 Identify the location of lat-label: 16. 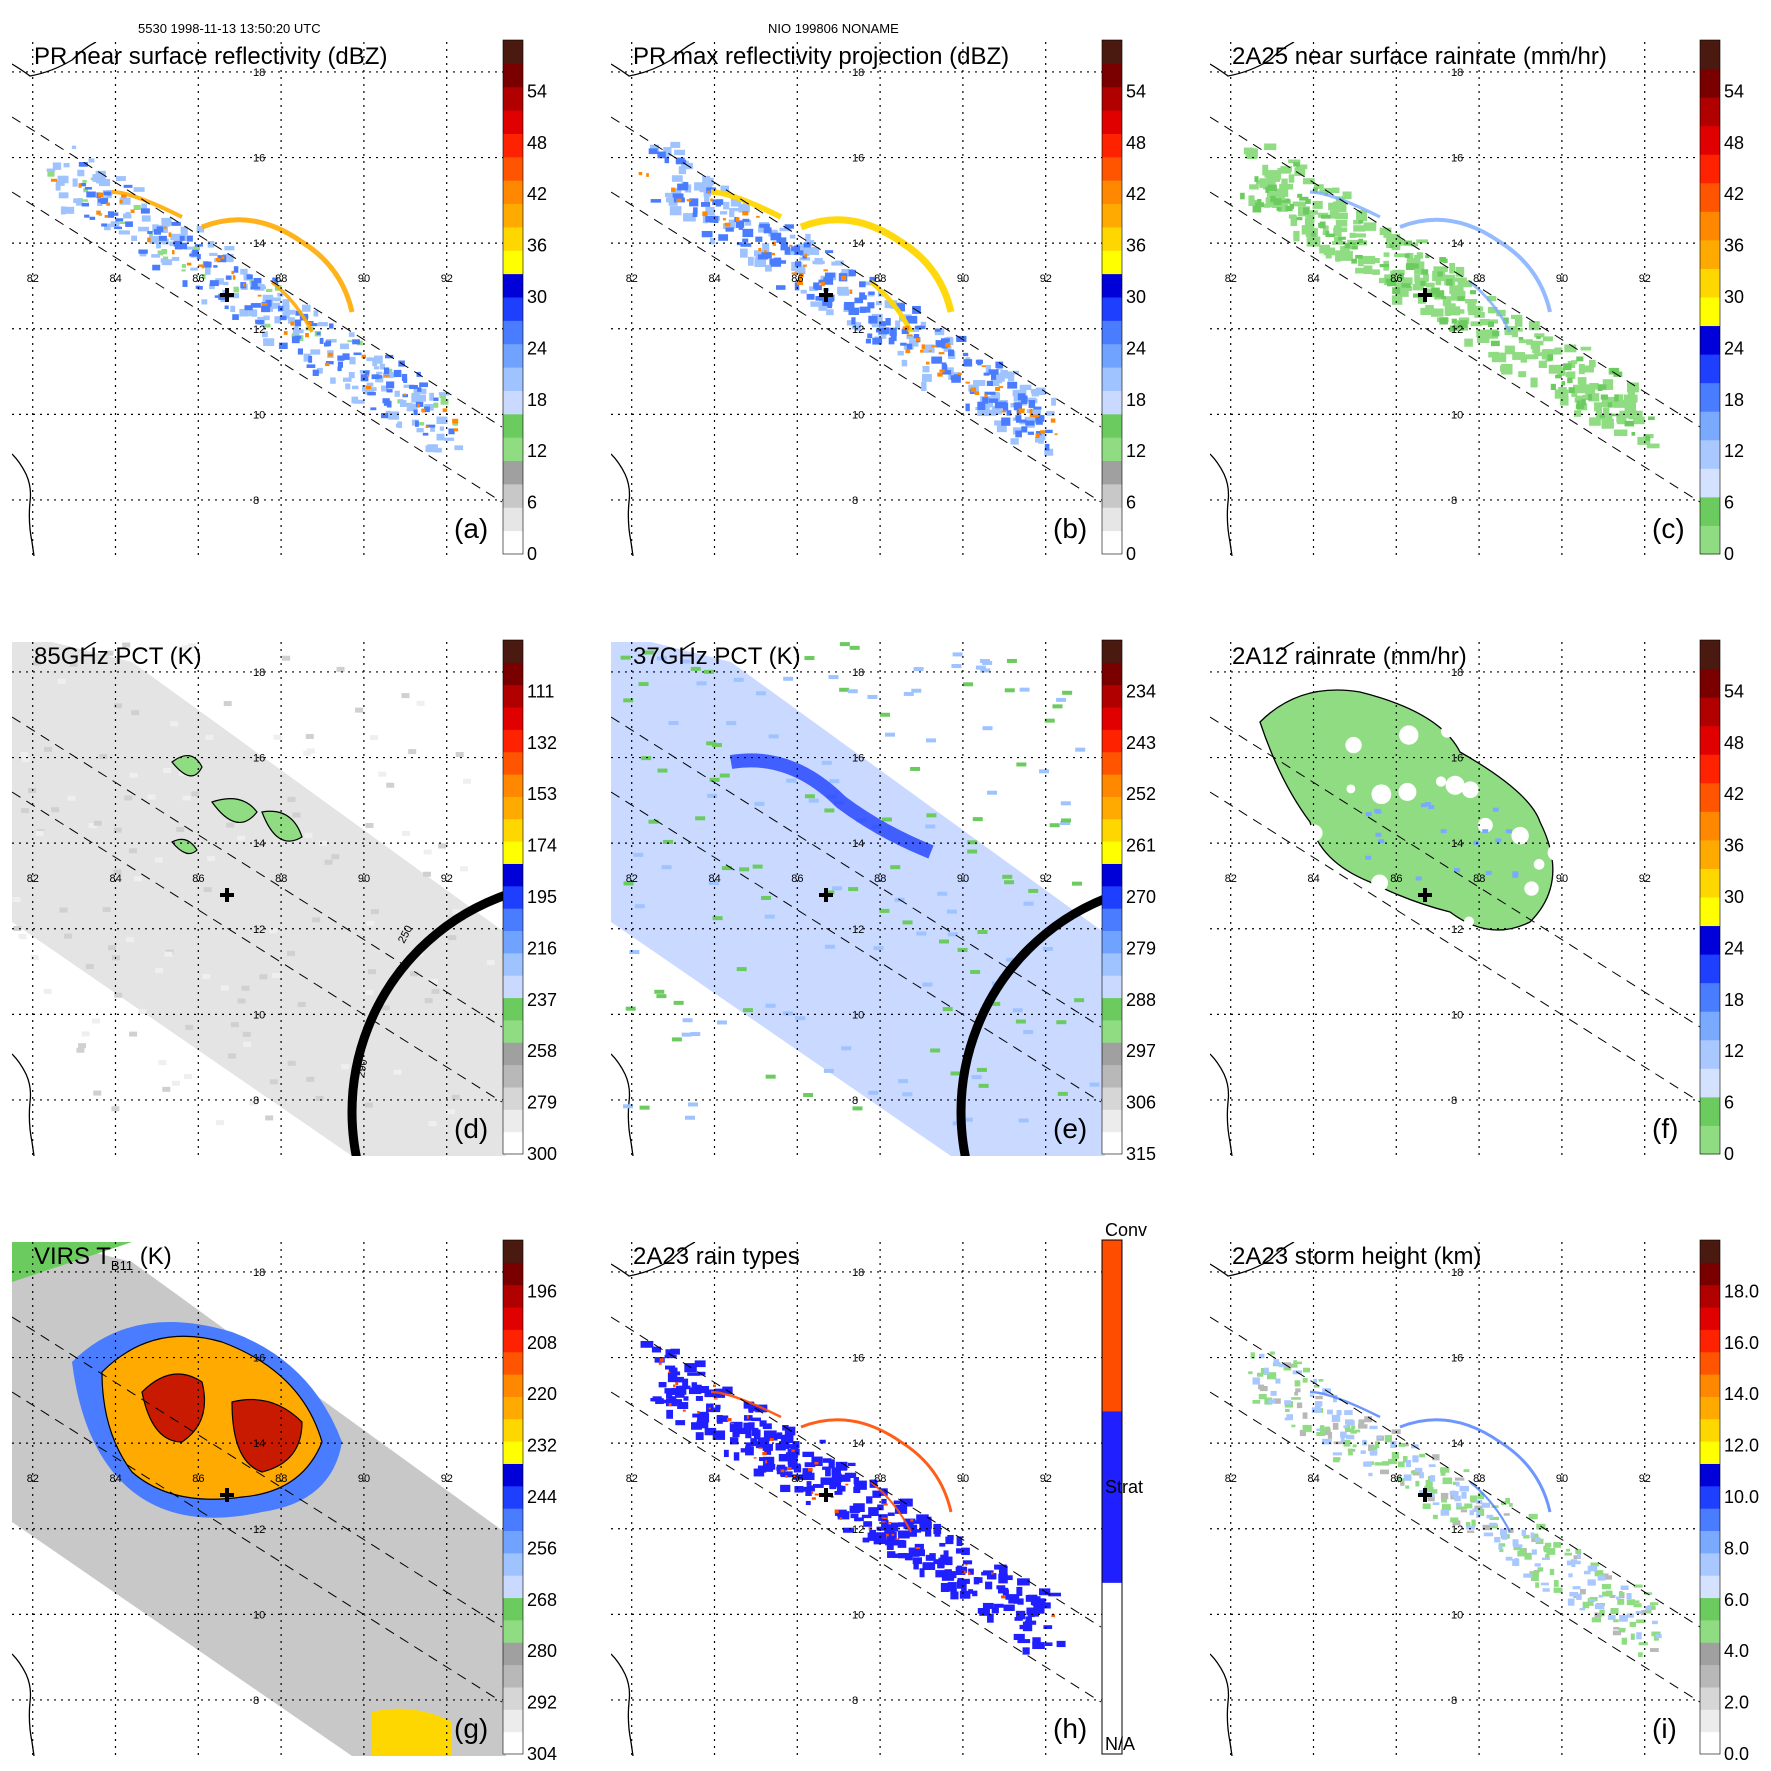
(1457, 759).